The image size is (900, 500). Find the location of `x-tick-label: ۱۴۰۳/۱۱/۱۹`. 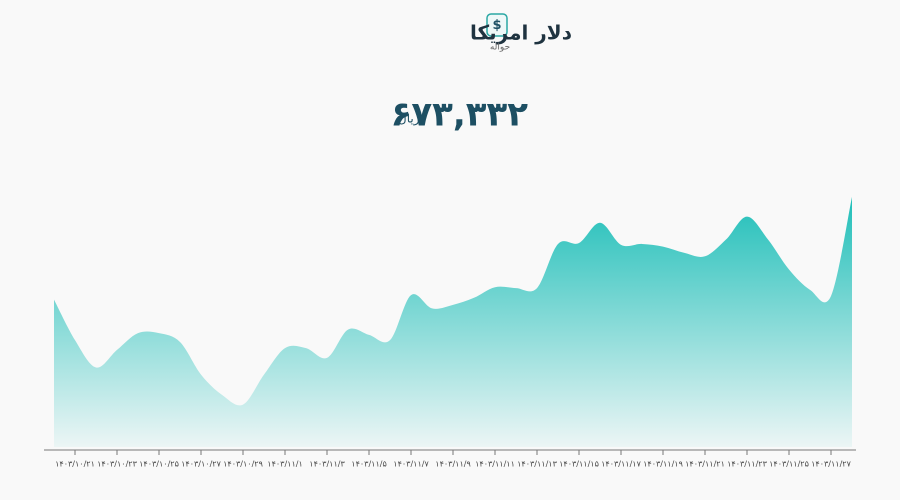

x-tick-label: ۱۴۰۳/۱۱/۱۹ is located at coordinates (663, 464).